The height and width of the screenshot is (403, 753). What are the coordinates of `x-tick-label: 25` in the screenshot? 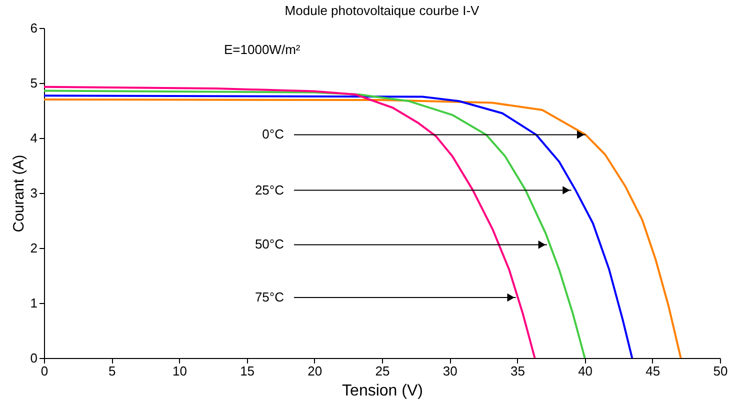 It's located at (382, 371).